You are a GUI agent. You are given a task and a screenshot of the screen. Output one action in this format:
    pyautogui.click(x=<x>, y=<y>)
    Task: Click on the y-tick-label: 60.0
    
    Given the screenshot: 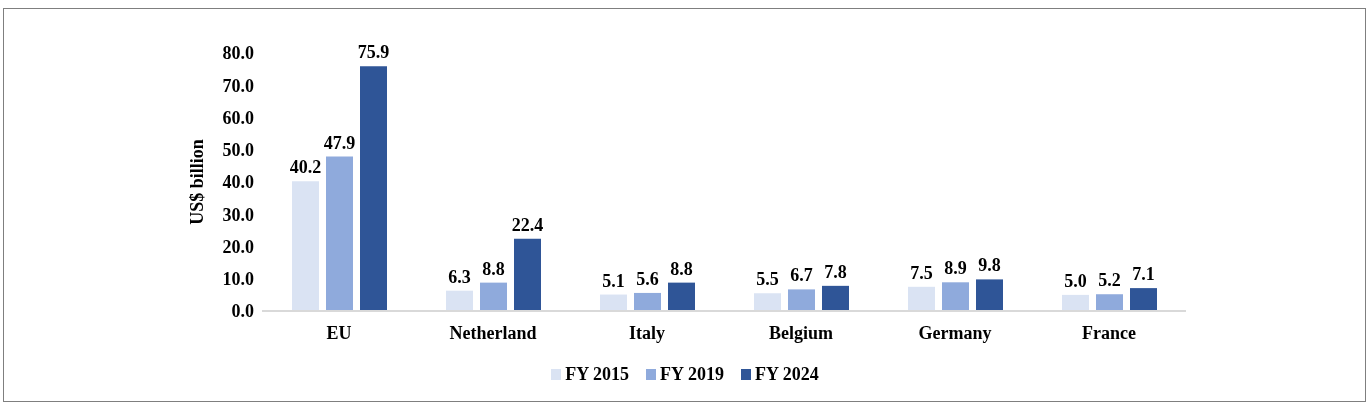 What is the action you would take?
    pyautogui.click(x=238, y=117)
    